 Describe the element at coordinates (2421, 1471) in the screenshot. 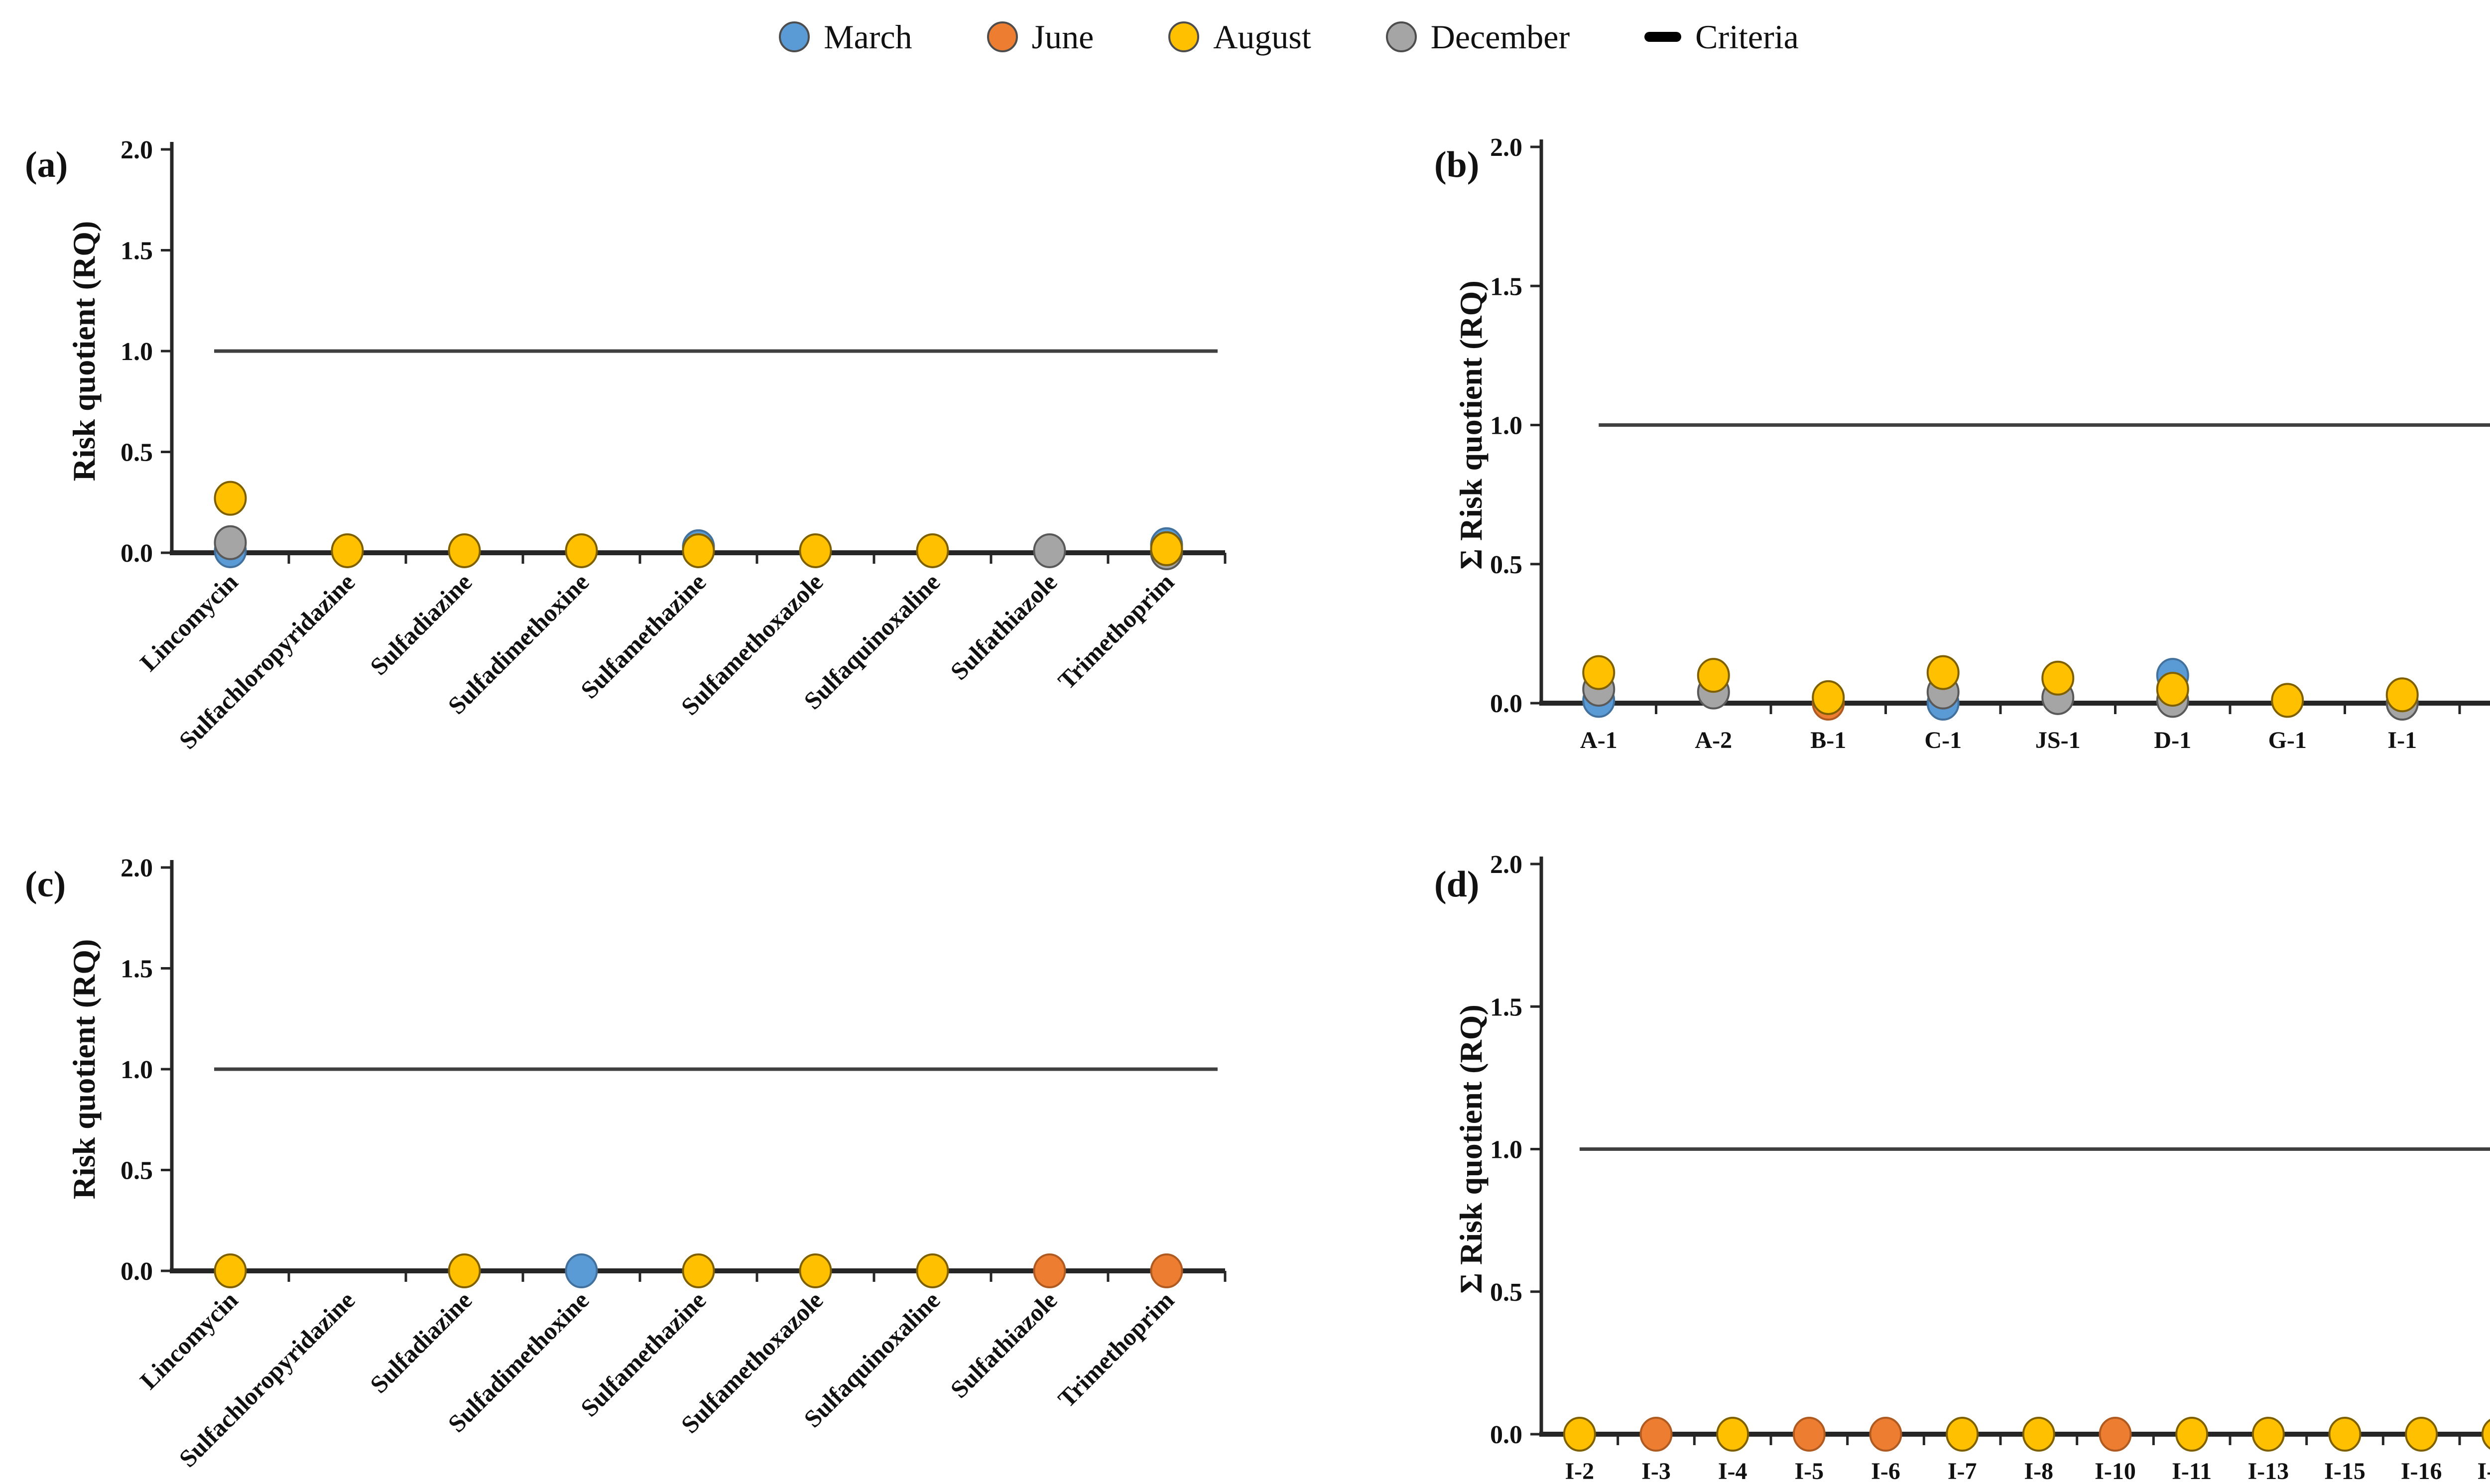

I see `x-category-label: I-16` at that location.